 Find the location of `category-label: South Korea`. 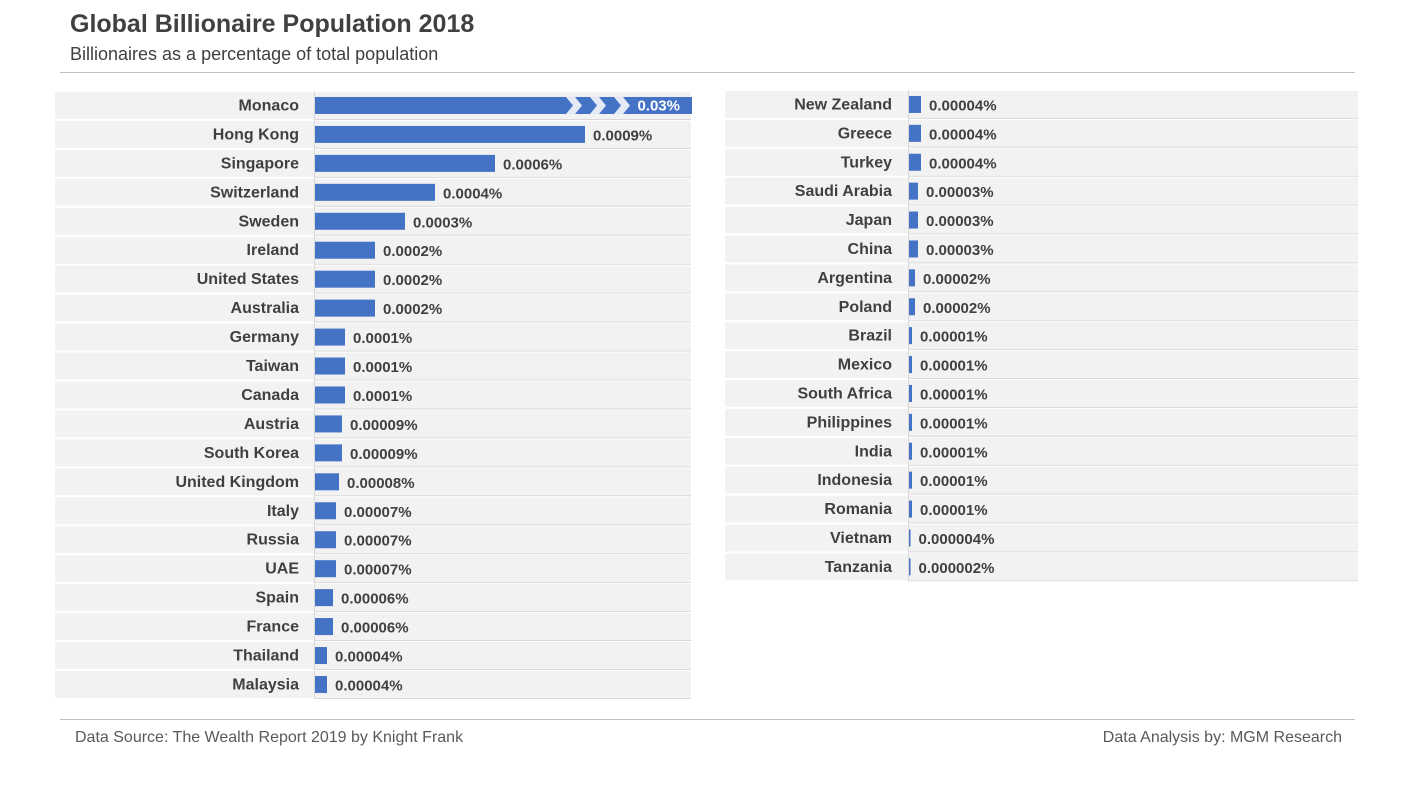

category-label: South Korea is located at coordinates (251, 453).